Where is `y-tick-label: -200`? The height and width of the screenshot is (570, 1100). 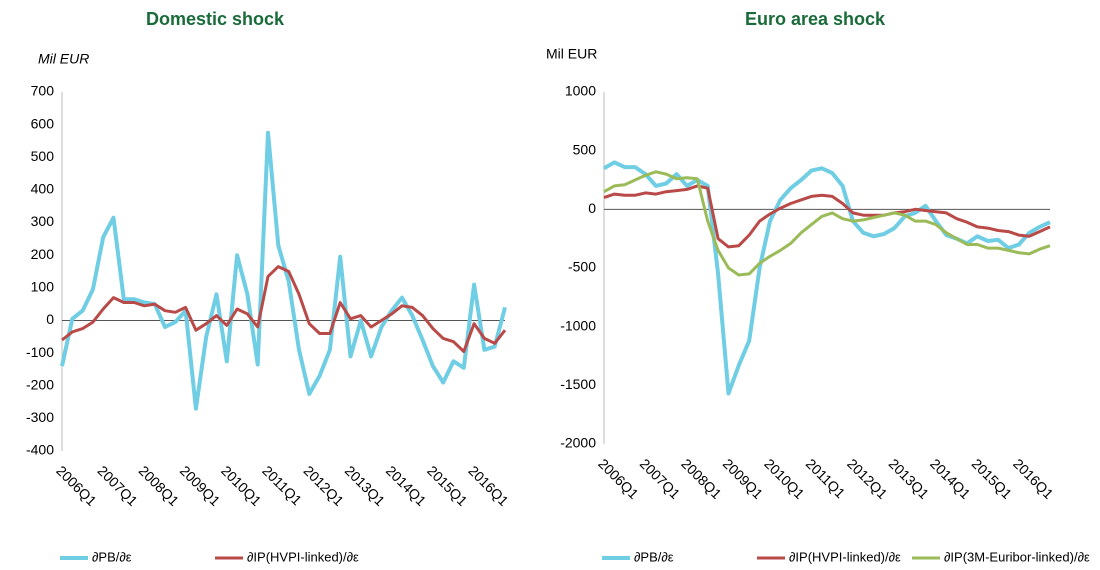
y-tick-label: -200 is located at coordinates (40, 384).